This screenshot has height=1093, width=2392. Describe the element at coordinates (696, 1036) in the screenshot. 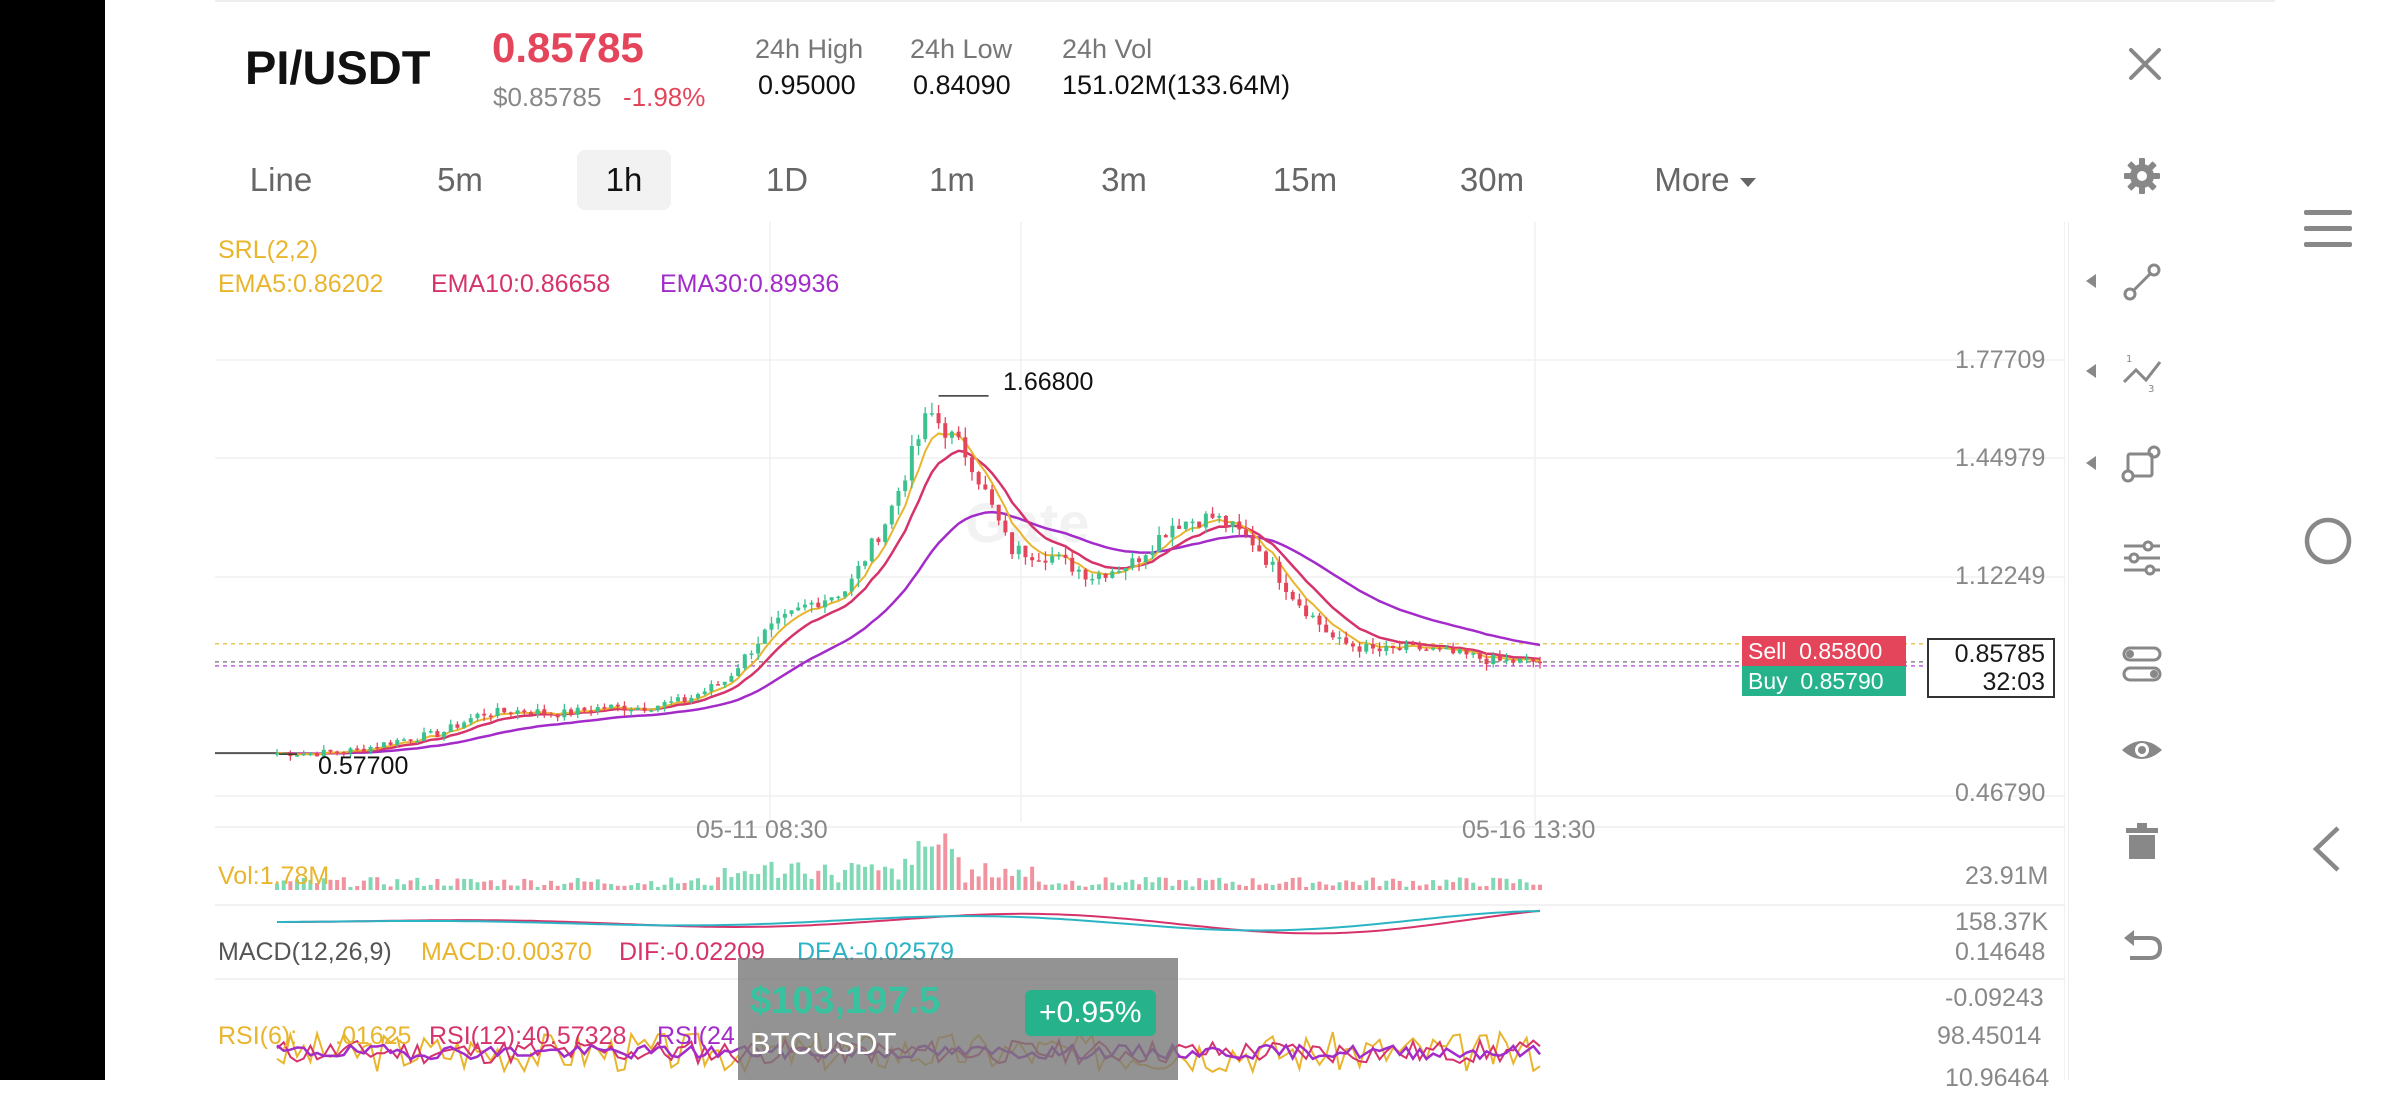

I see `rsi24-legend: RSI(24` at that location.